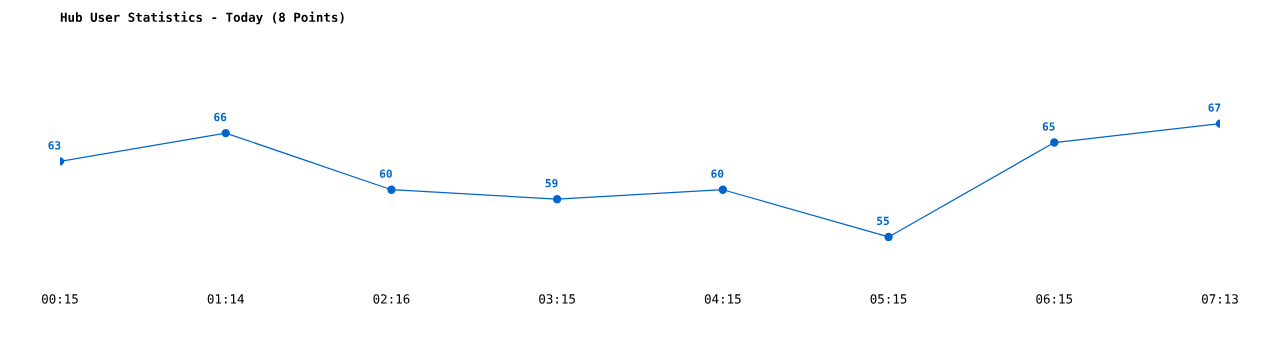  Describe the element at coordinates (225, 299) in the screenshot. I see `x-tick-label: 01:14` at that location.